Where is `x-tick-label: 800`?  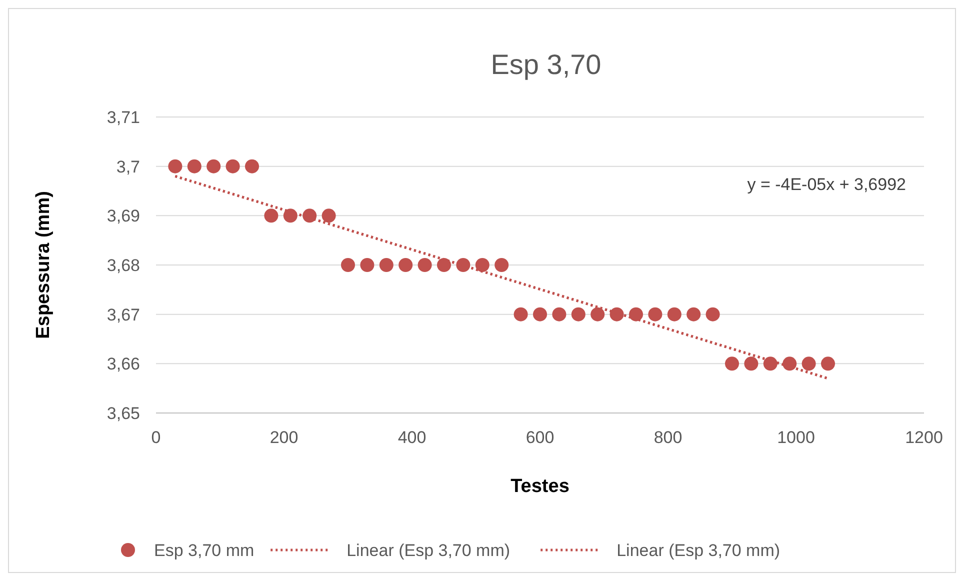 x-tick-label: 800 is located at coordinates (668, 437).